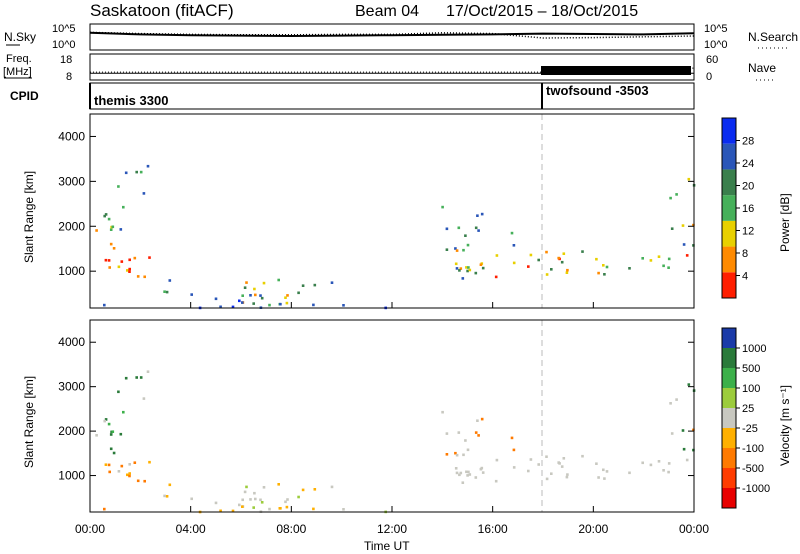 This screenshot has width=800, height=554. Describe the element at coordinates (716, 45) in the screenshot. I see `noise-right-bottom-tick: 10^0` at that location.